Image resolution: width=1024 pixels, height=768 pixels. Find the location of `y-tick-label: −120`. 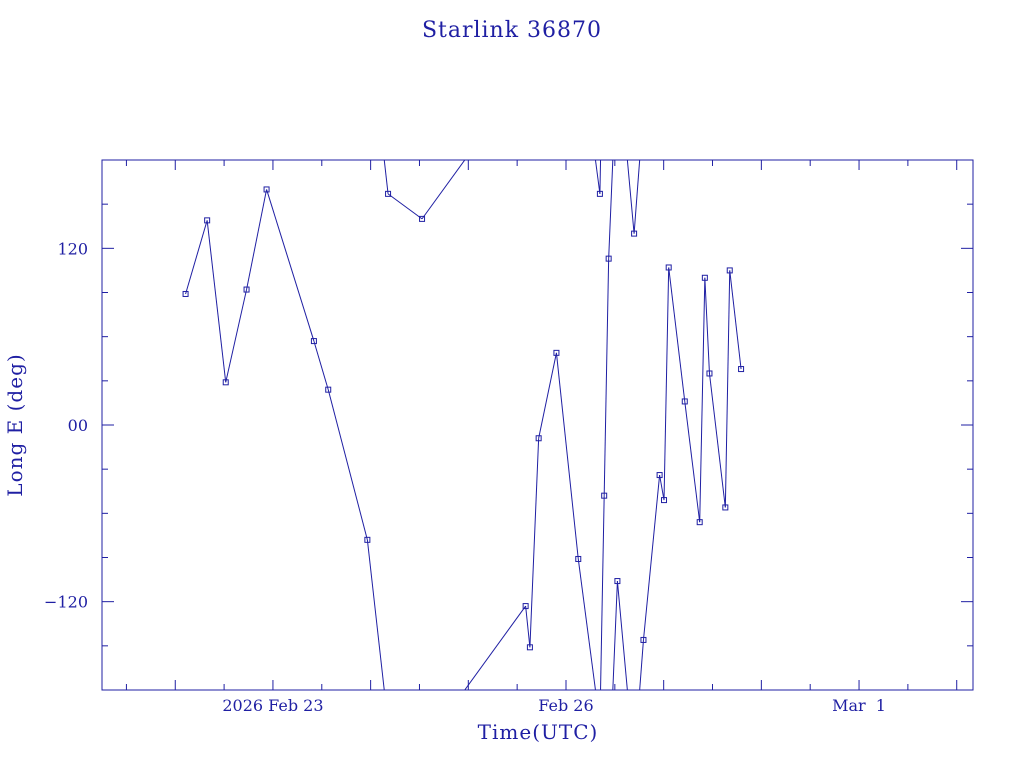

y-tick-label: −120 is located at coordinates (66, 602).